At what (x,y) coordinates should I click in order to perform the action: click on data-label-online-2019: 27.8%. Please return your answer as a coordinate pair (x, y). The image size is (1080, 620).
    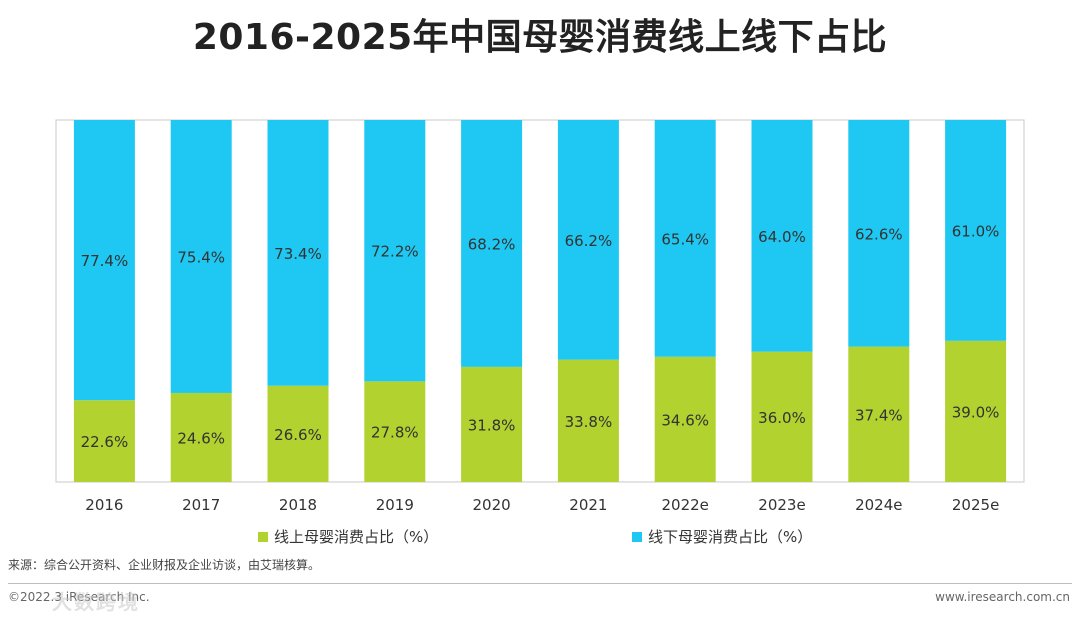
    Looking at the image, I should click on (395, 433).